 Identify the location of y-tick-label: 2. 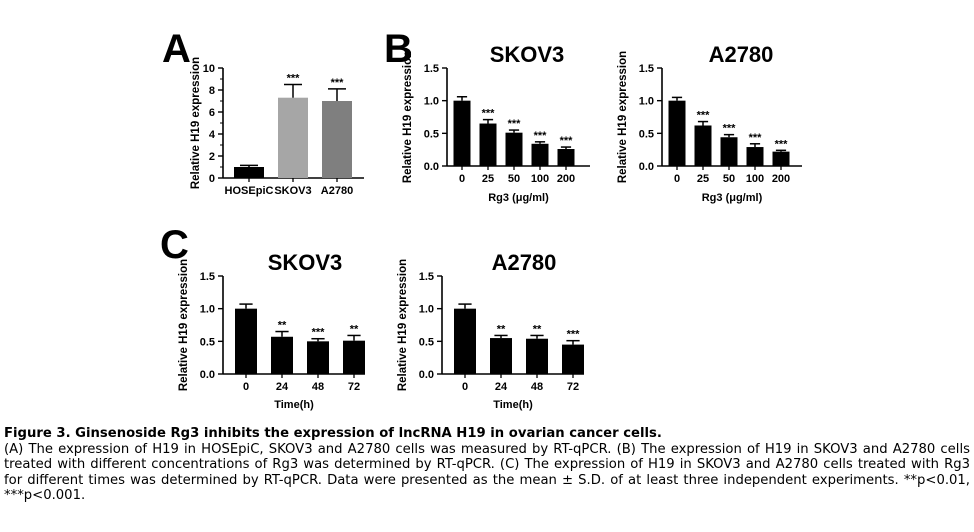
(212, 157).